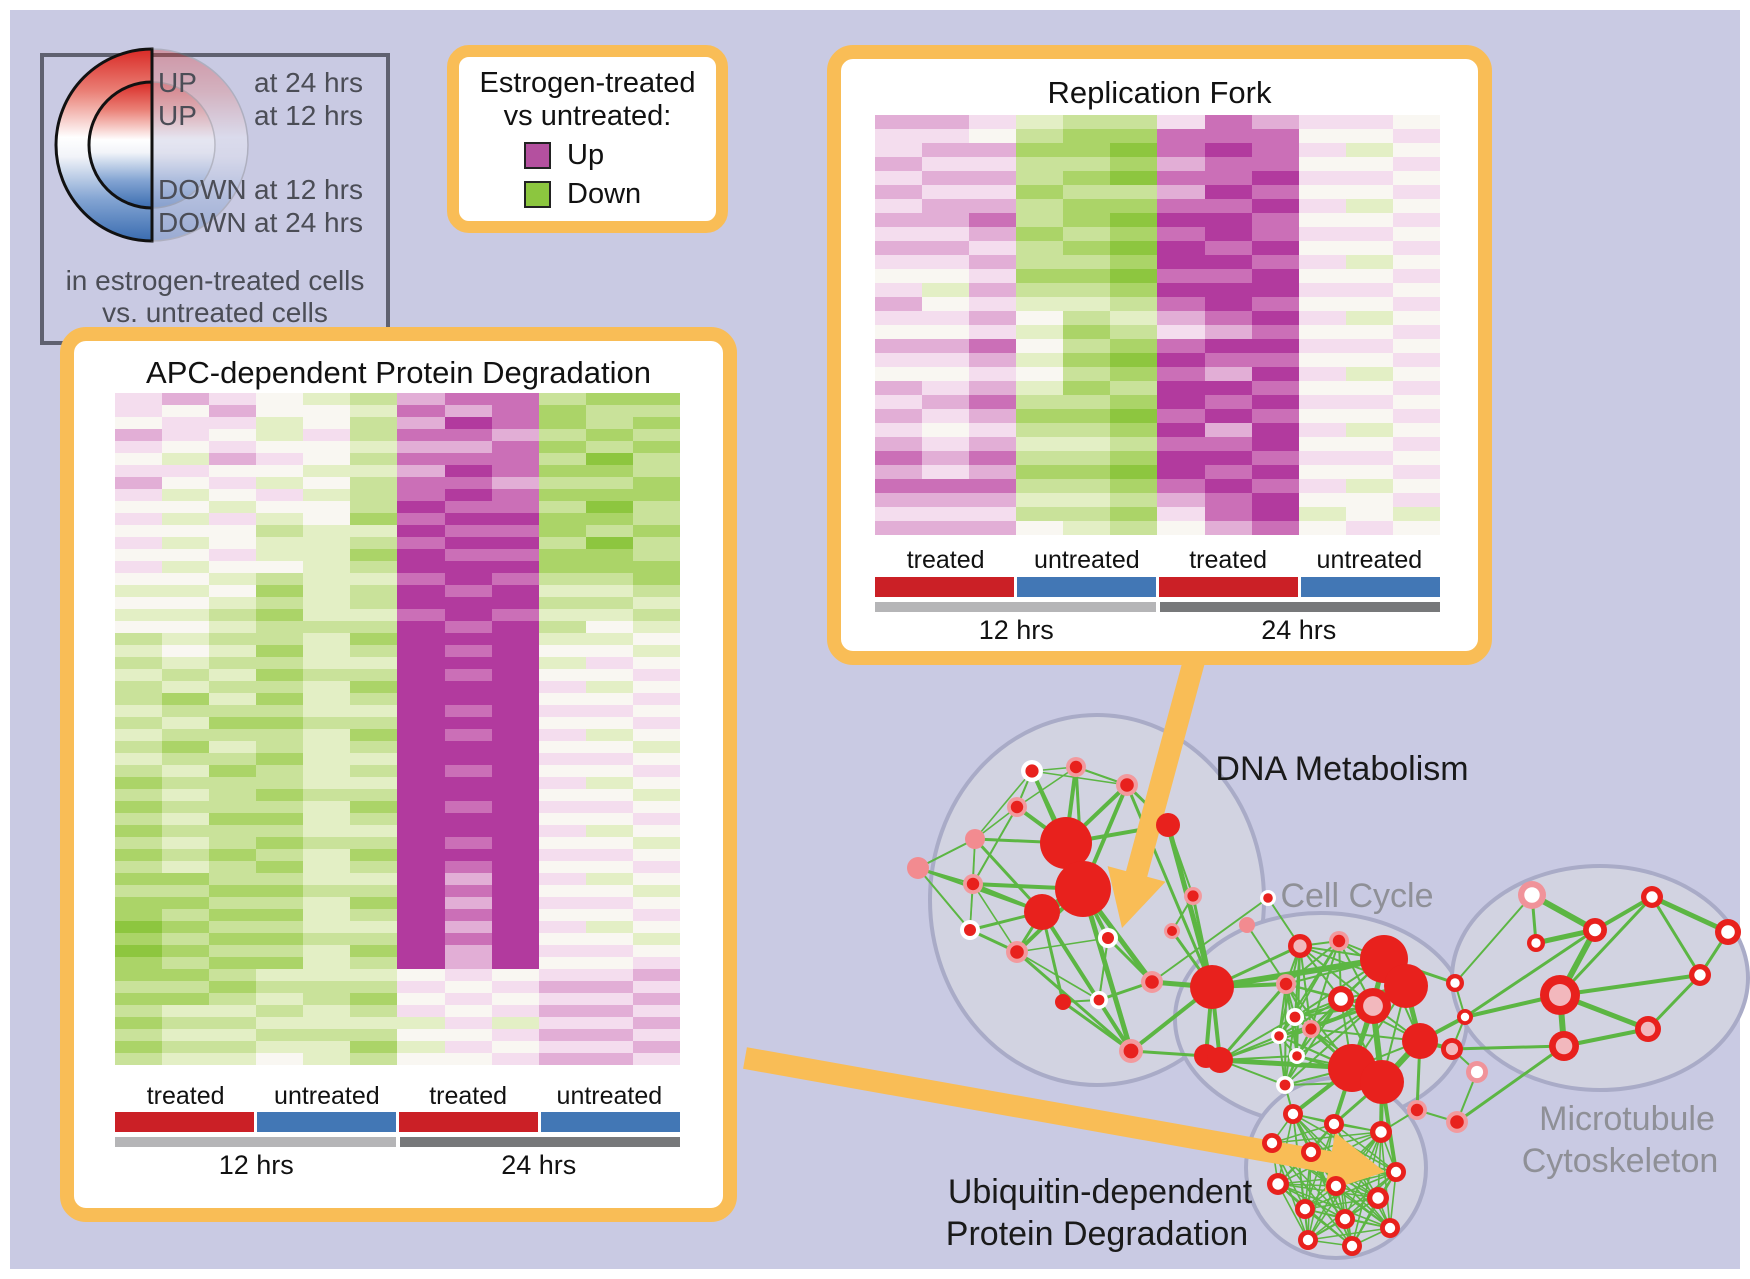 This screenshot has height=1279, width=1750. What do you see at coordinates (1157, 787) in the screenshot?
I see `arrow-replication-fork-to-dna` at bounding box center [1157, 787].